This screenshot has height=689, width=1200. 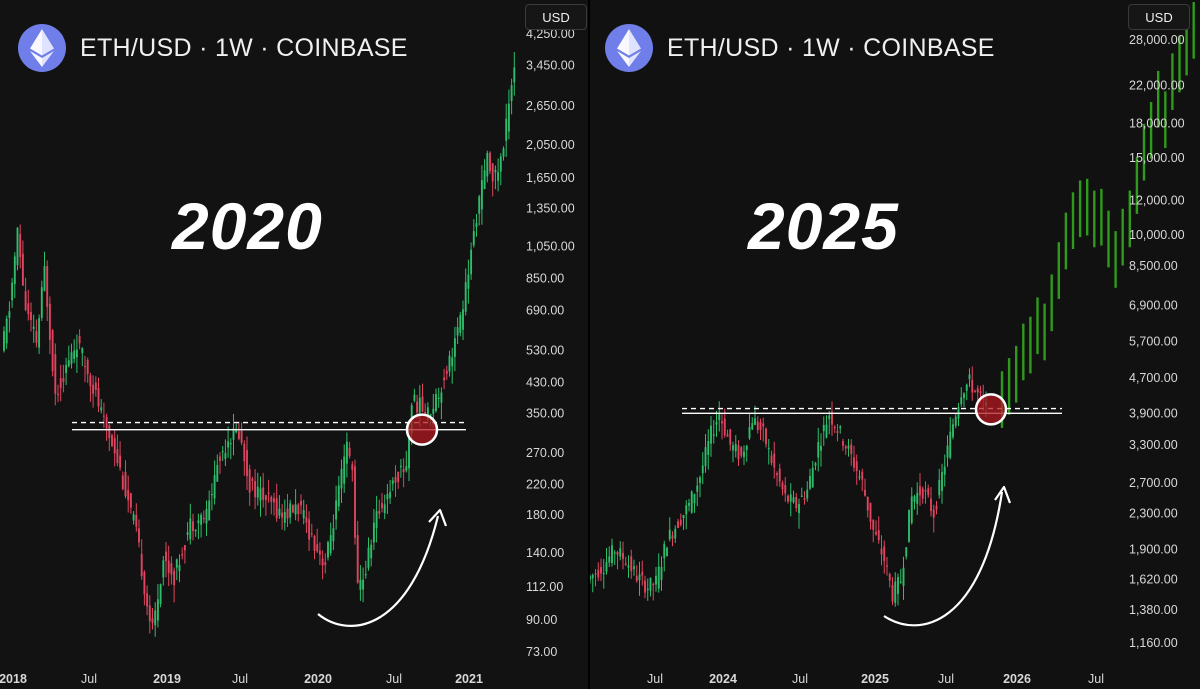 I want to click on y-tick-label: 18,000.00, so click(x=1157, y=124).